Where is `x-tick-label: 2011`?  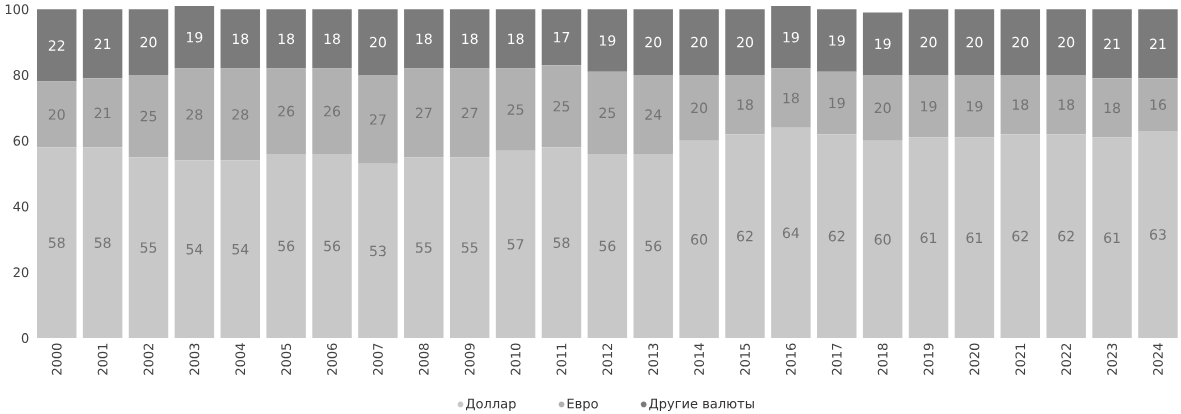
x-tick-label: 2011 is located at coordinates (561, 359).